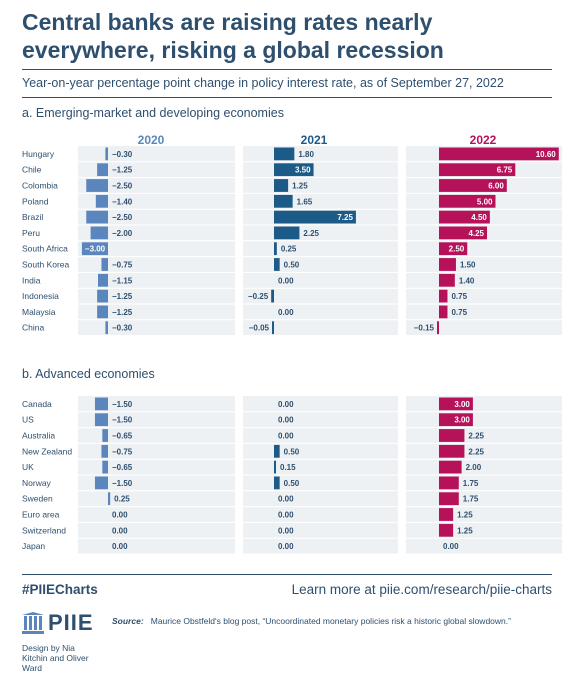 This screenshot has width=574, height=675. I want to click on bar-switzerland-2022, so click(446, 530).